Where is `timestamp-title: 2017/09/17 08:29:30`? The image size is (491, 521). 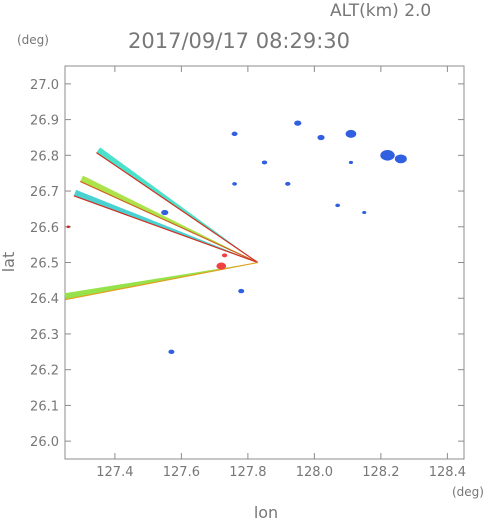
timestamp-title: 2017/09/17 08:29:30 is located at coordinates (239, 41).